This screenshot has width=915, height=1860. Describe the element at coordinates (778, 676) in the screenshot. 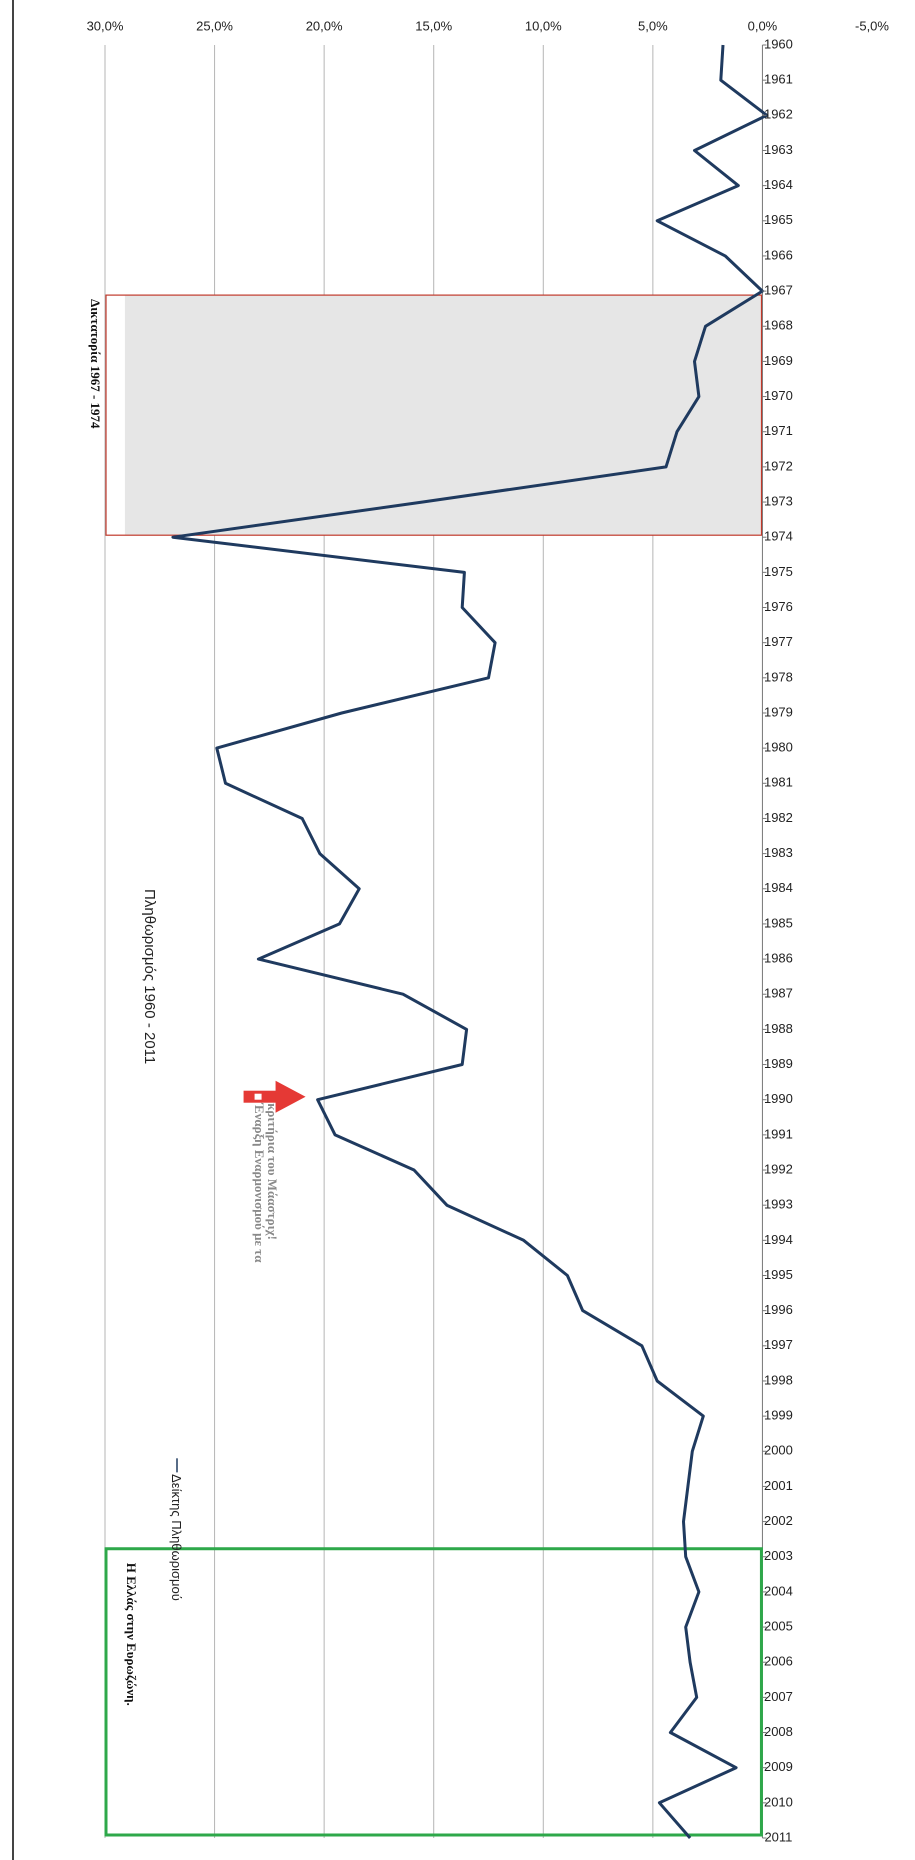

I see `x-tick-label: 1978` at that location.